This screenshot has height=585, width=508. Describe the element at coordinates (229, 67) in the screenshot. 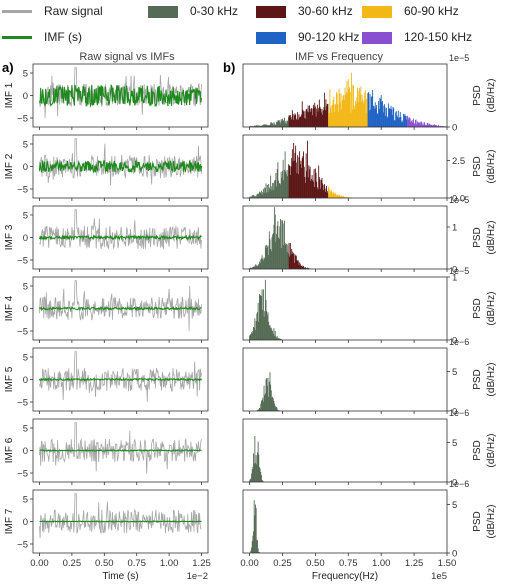

I see `panel-letter-b: b)` at that location.